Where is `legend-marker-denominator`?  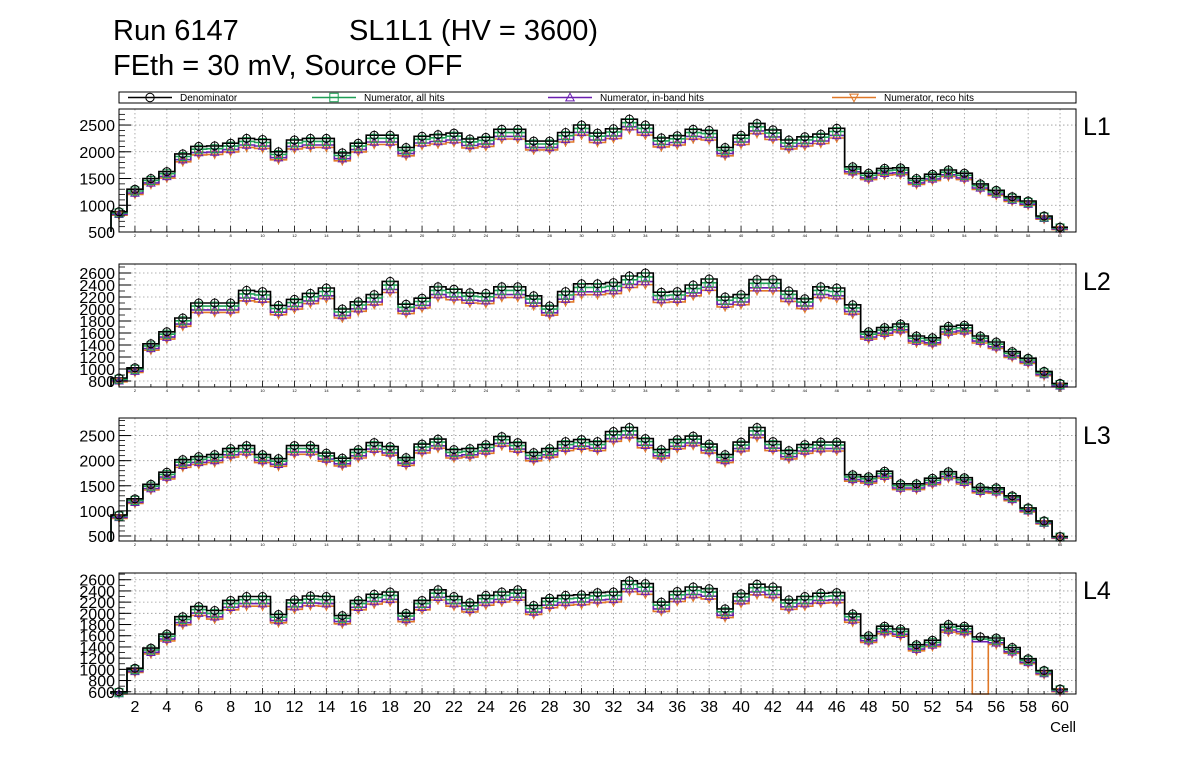 legend-marker-denominator is located at coordinates (150, 97).